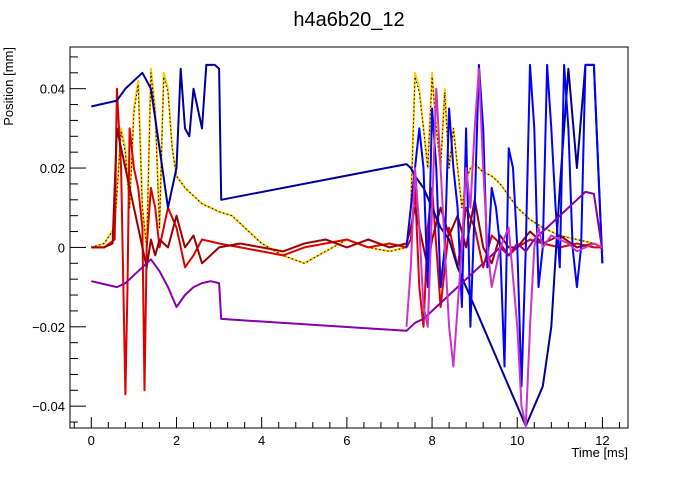 The width and height of the screenshot is (698, 479). What do you see at coordinates (602, 440) in the screenshot?
I see `x-tick-label: 12` at bounding box center [602, 440].